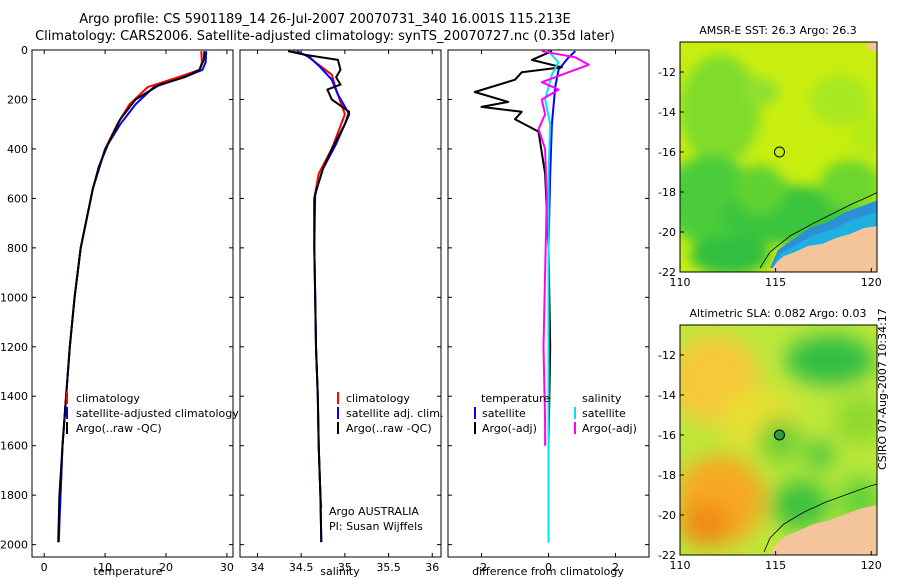 The height and width of the screenshot is (580, 900). What do you see at coordinates (301, 567) in the screenshot?
I see `x-tick-label: 34.5` at bounding box center [301, 567].